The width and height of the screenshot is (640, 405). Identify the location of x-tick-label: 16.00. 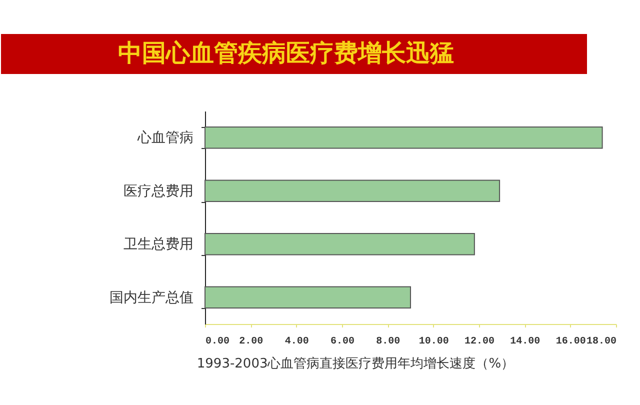
(571, 342).